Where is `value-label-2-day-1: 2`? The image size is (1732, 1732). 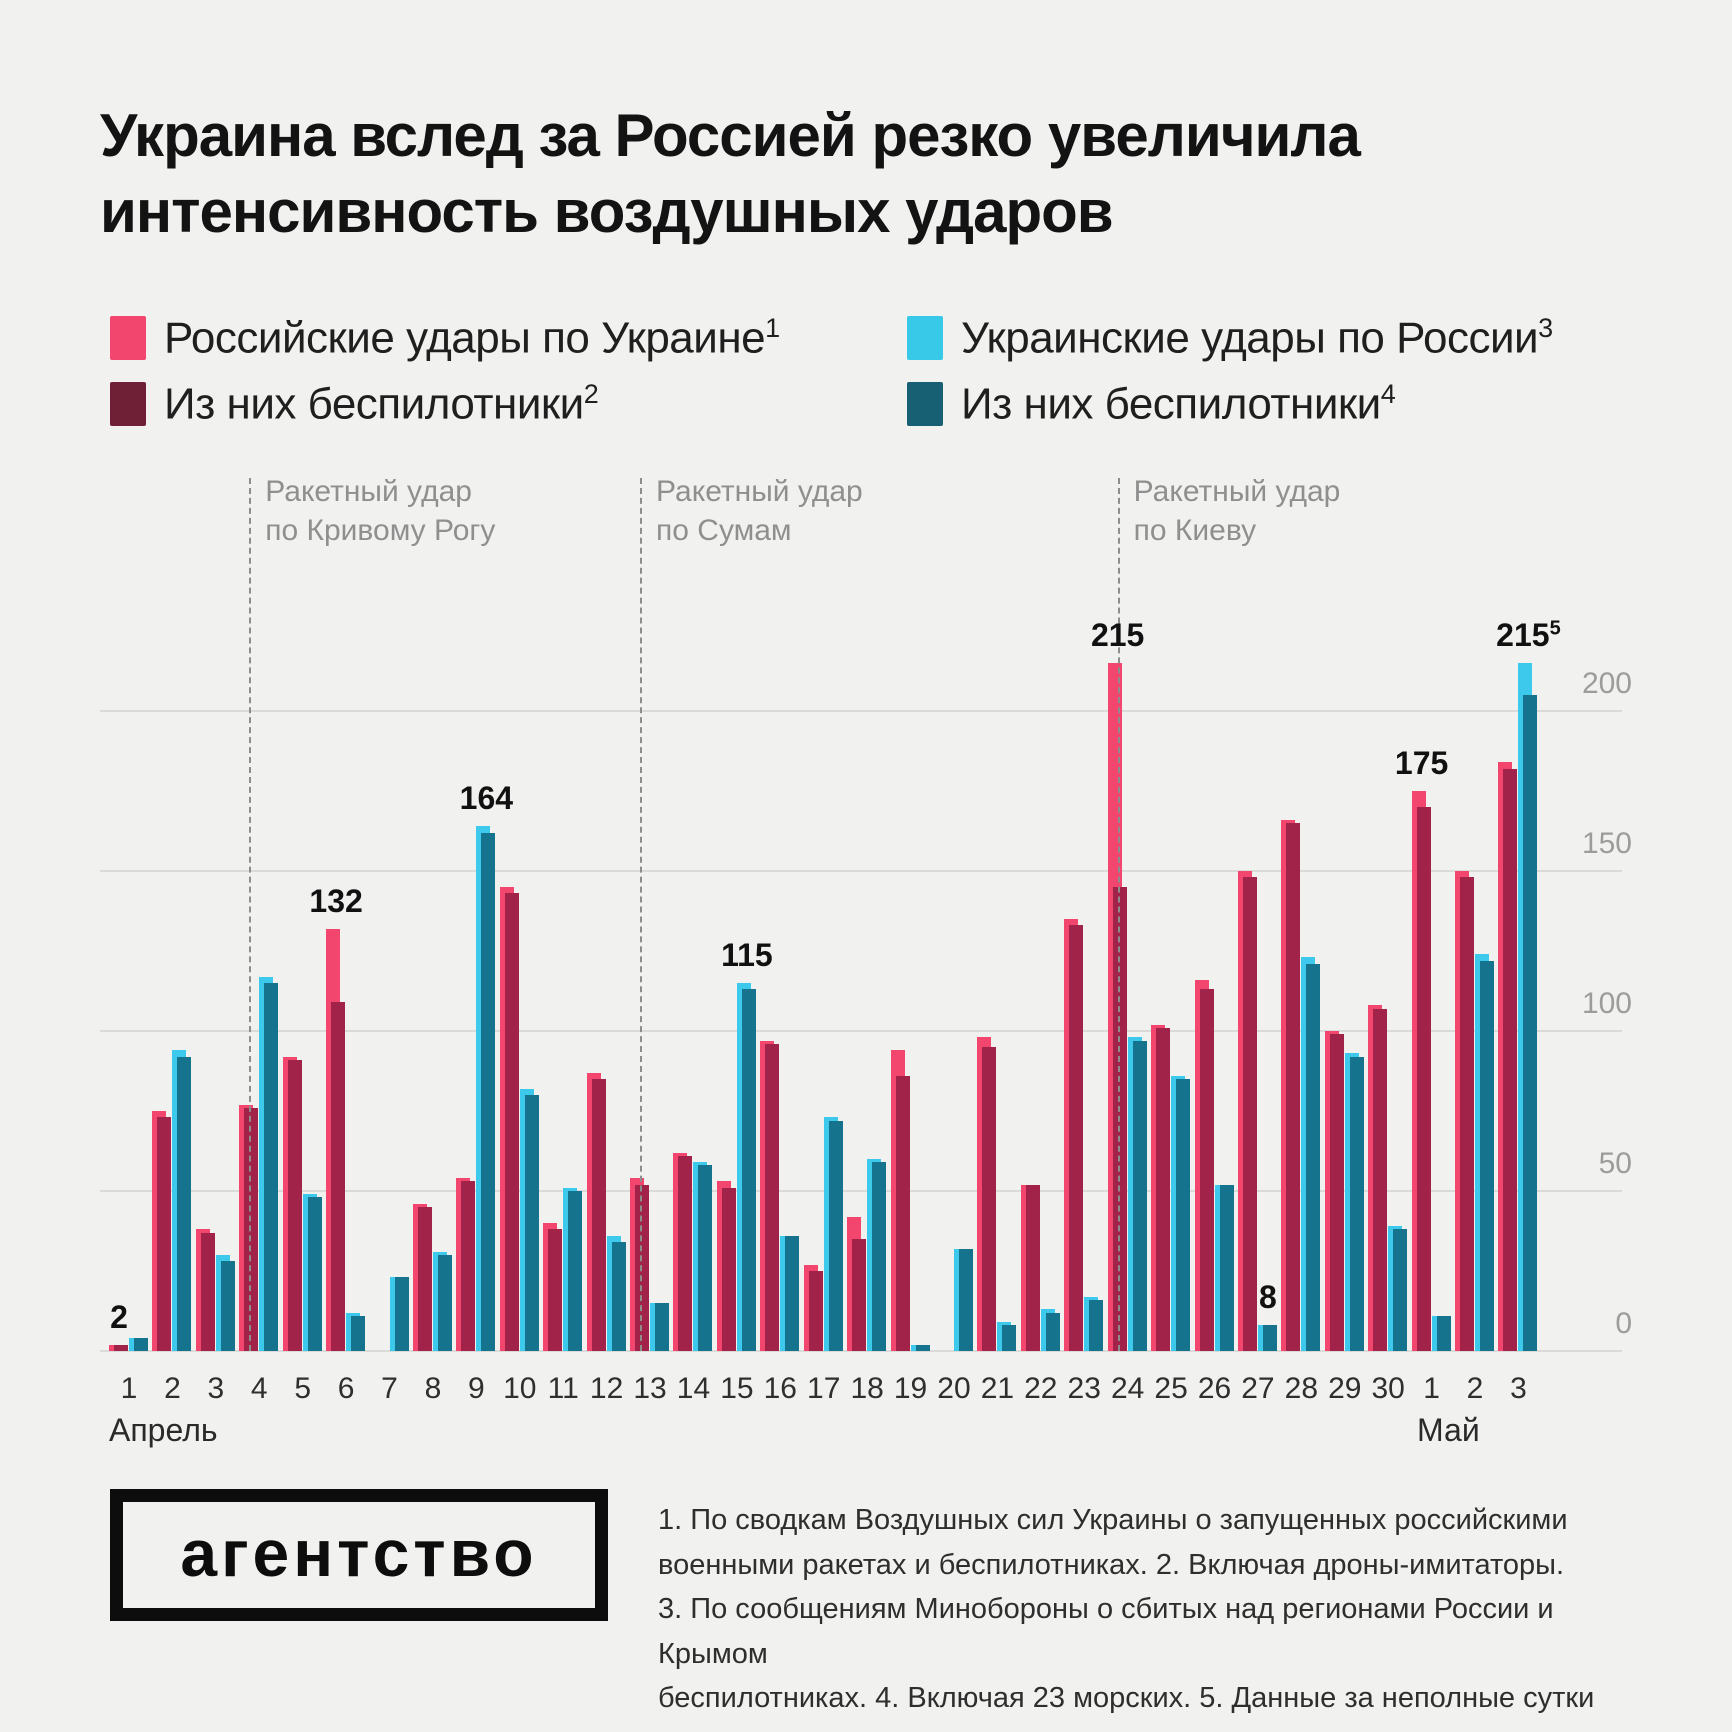
value-label-2-day-1: 2 is located at coordinates (119, 1316).